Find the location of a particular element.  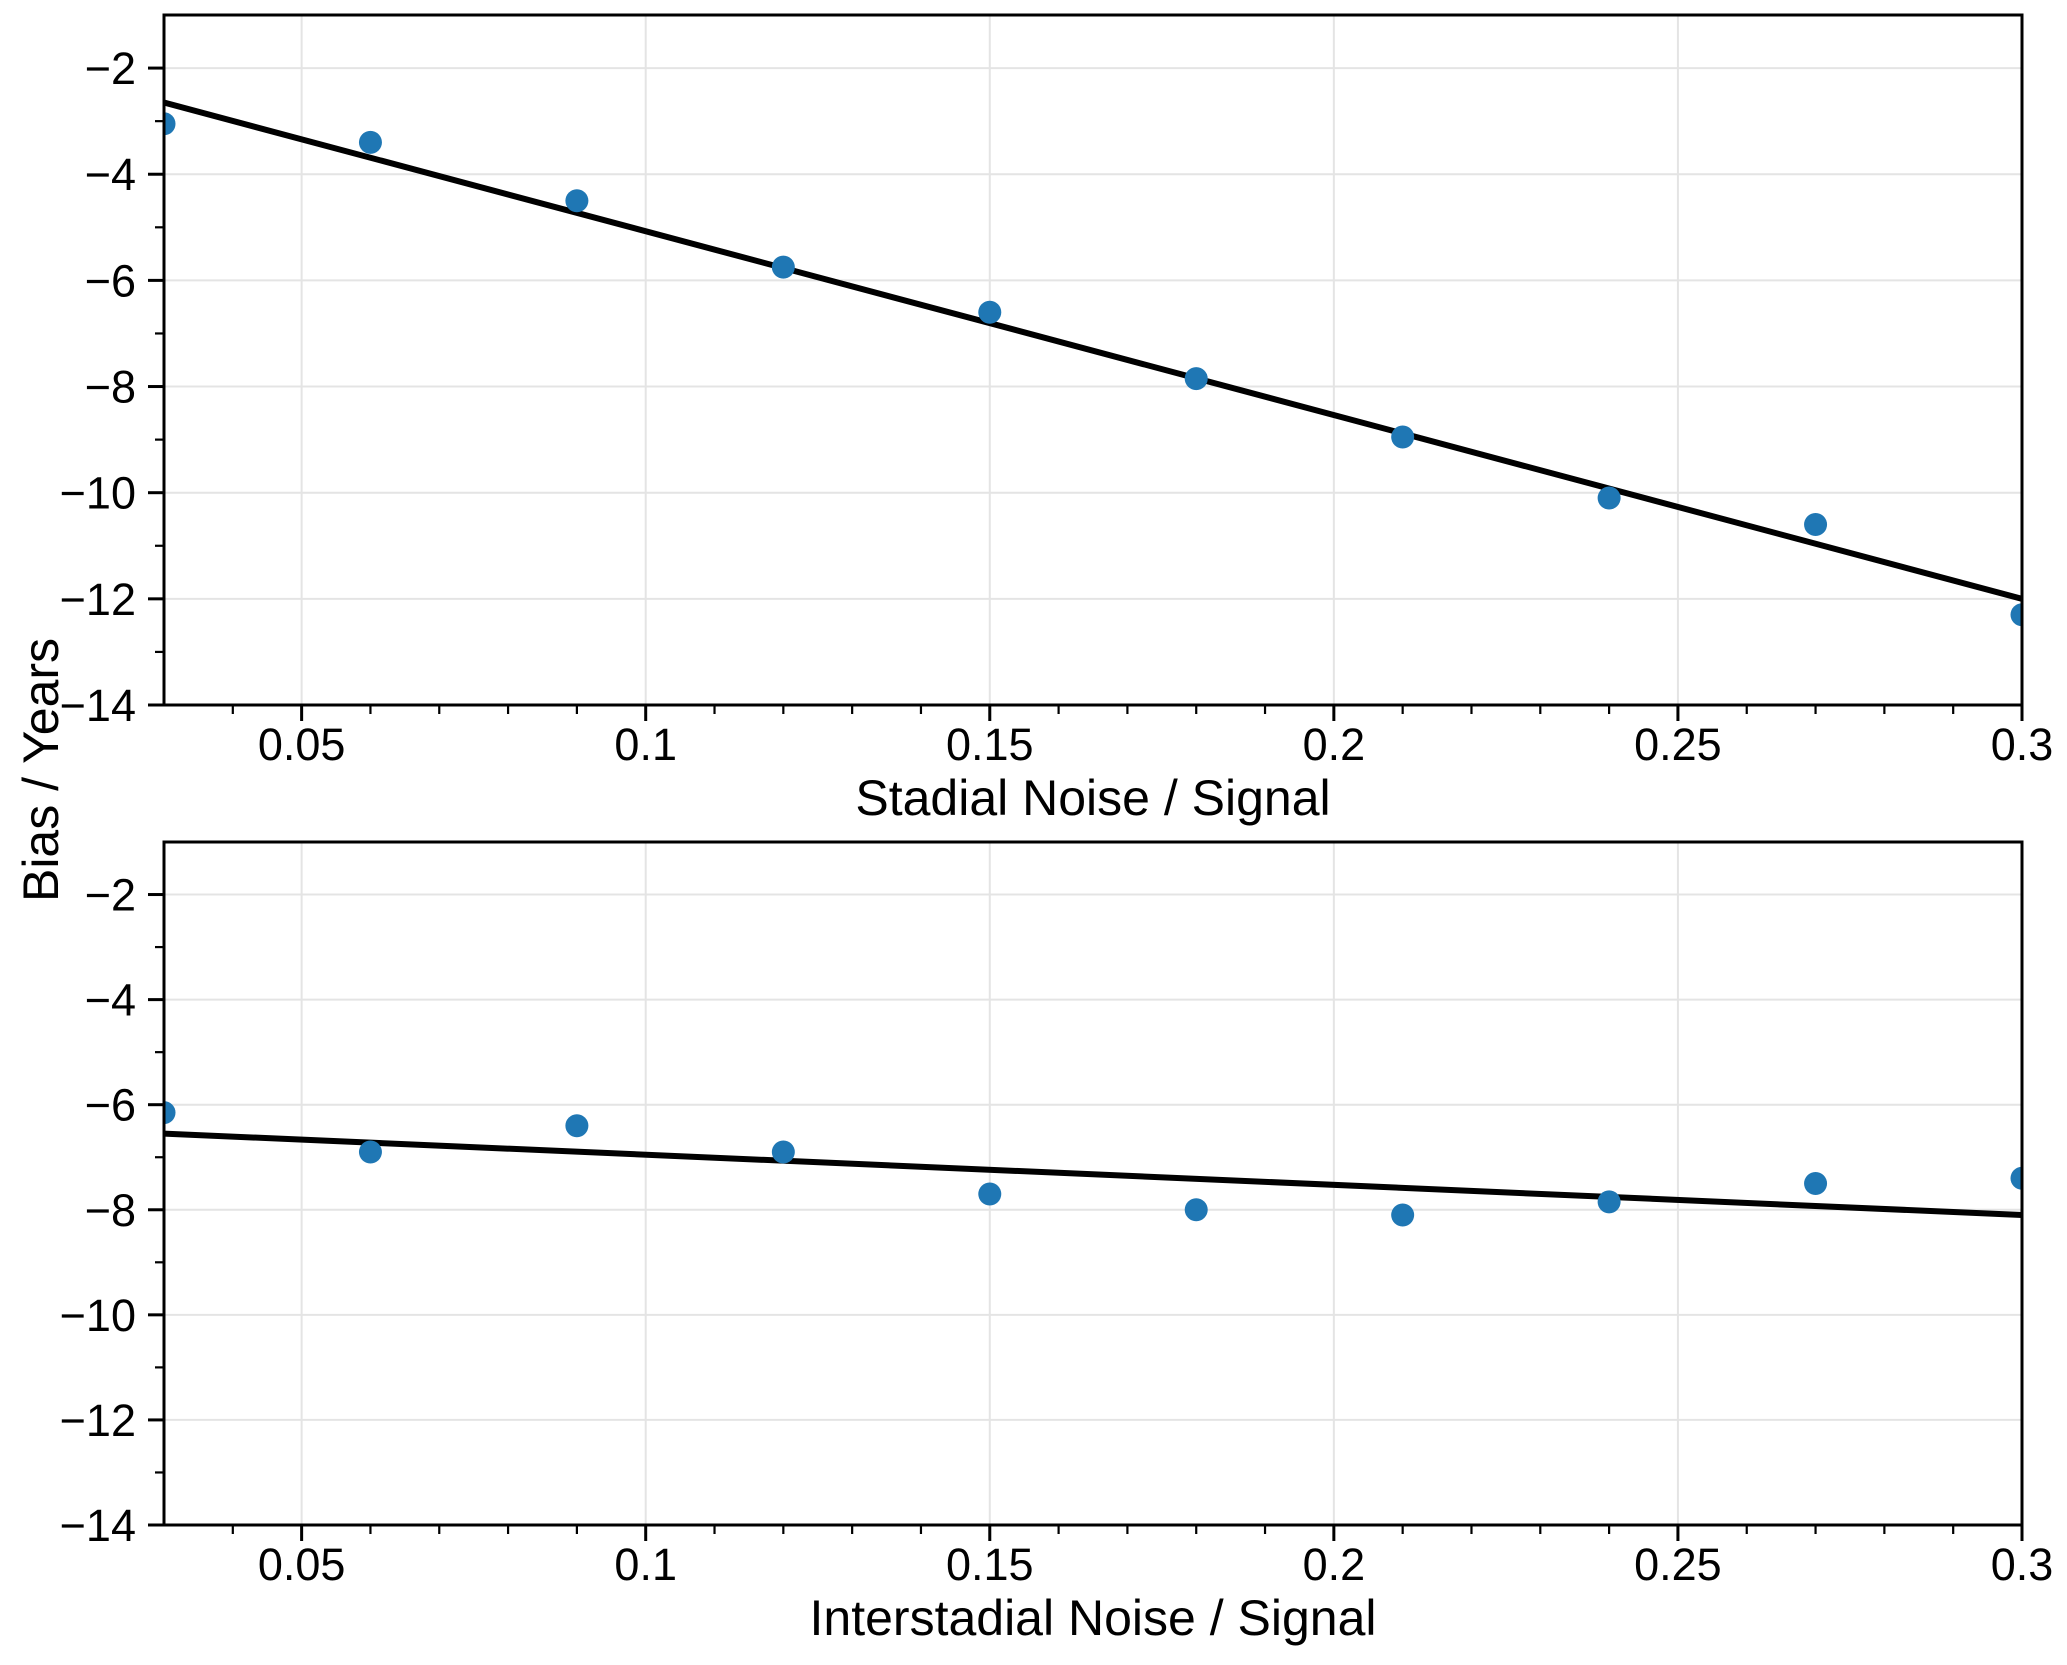

x-axis-label-stadial: Stadial Noise / Signal is located at coordinates (1092, 798).